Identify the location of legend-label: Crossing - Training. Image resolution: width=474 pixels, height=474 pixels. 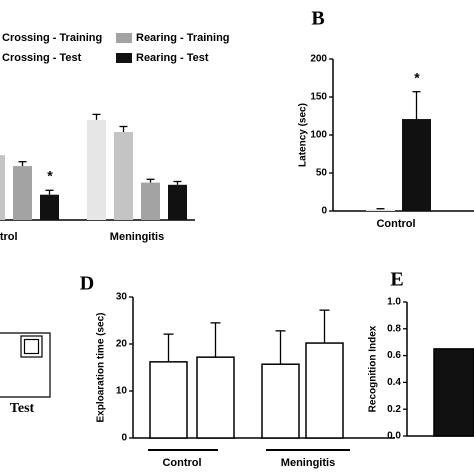
(52, 38).